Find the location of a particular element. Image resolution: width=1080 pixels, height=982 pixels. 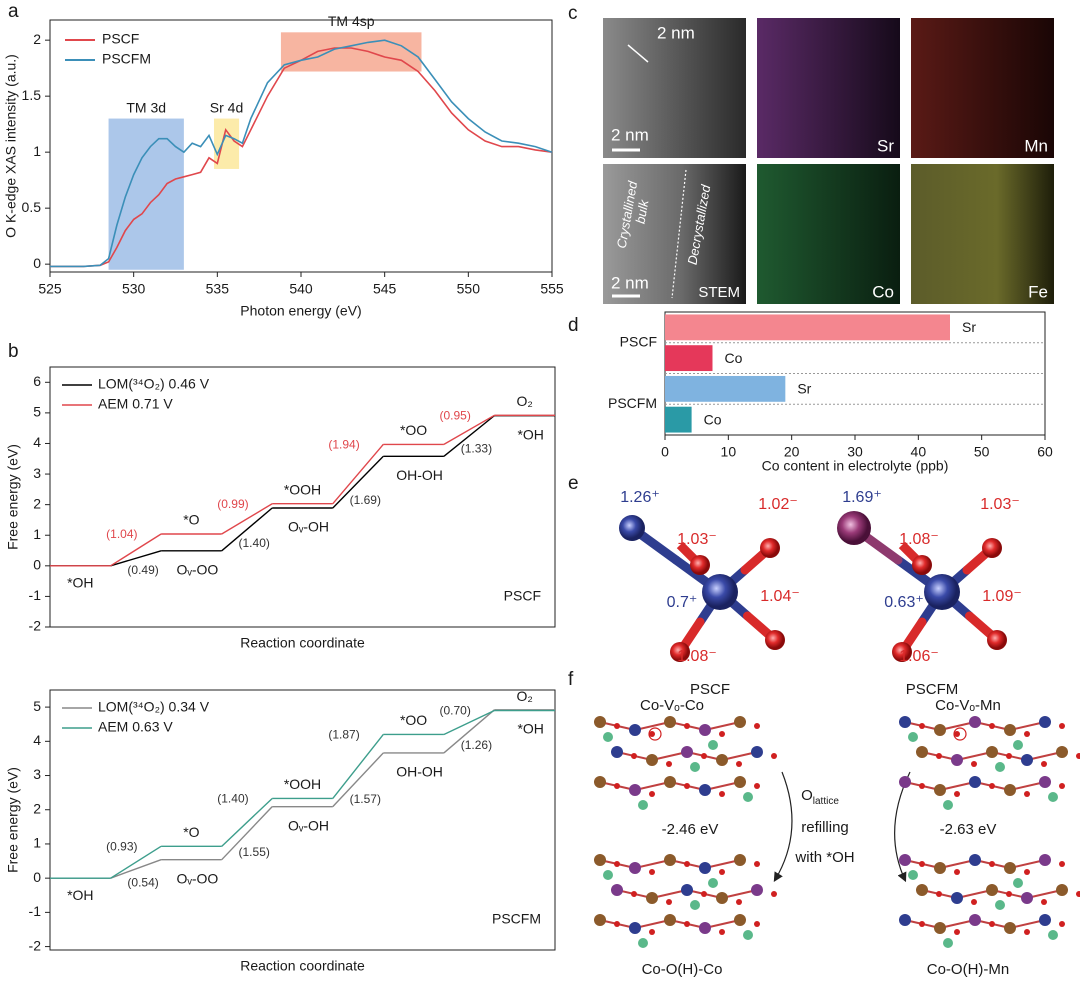

state-label: O₂ is located at coordinates (525, 696).